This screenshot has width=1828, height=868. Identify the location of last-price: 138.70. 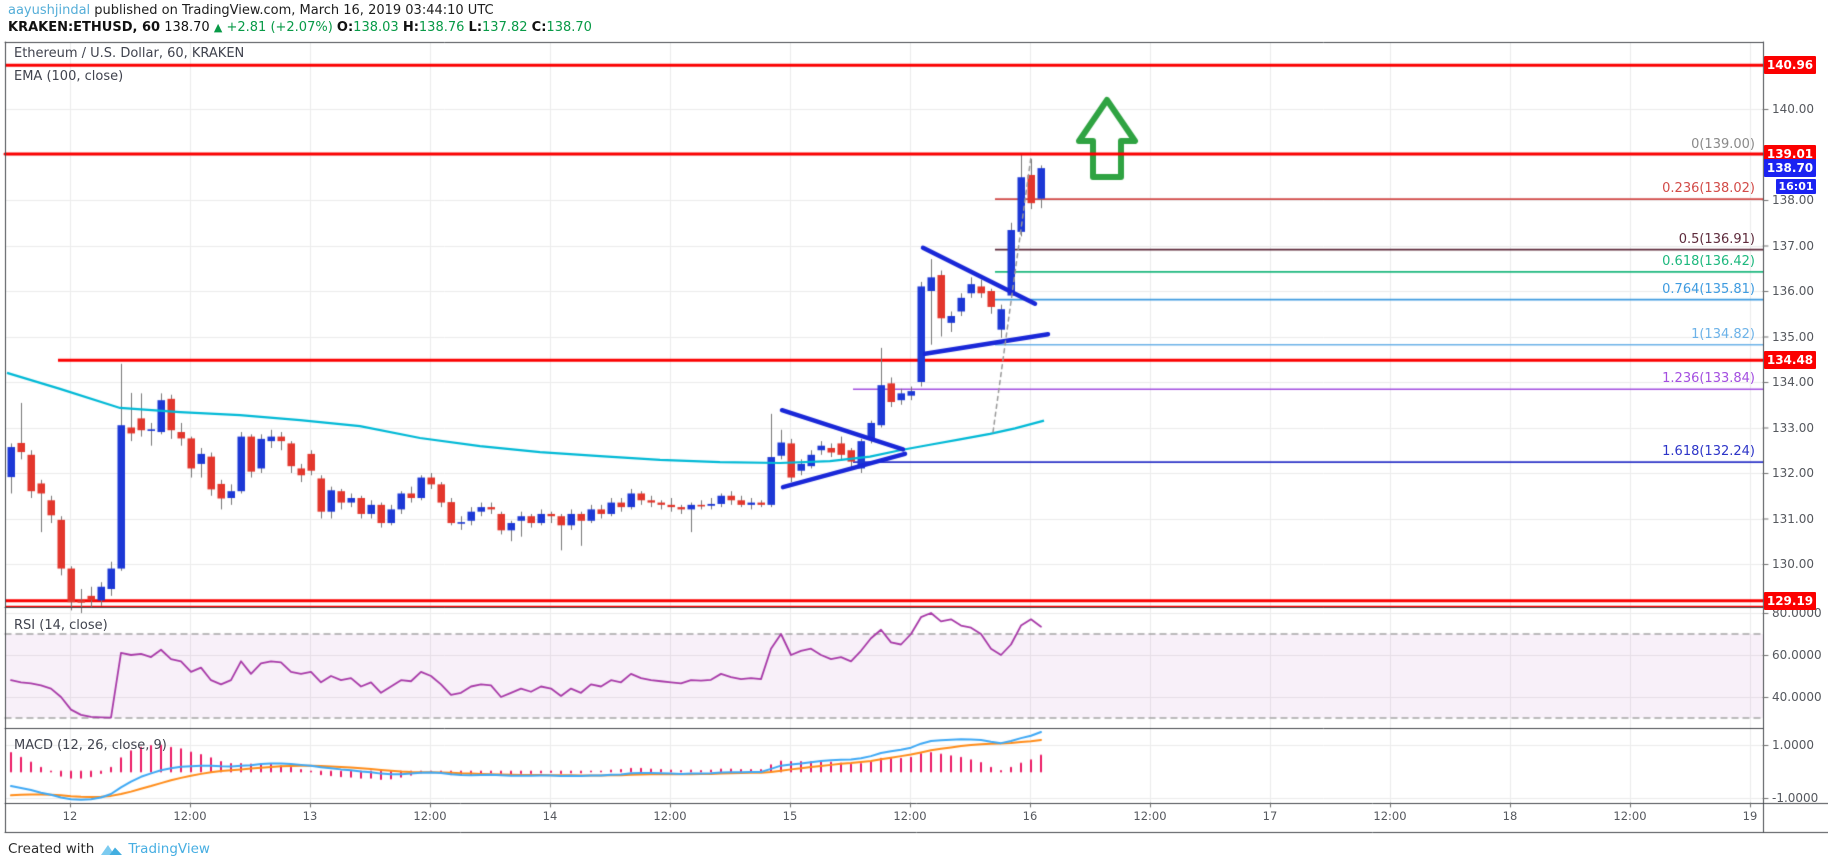
(187, 27).